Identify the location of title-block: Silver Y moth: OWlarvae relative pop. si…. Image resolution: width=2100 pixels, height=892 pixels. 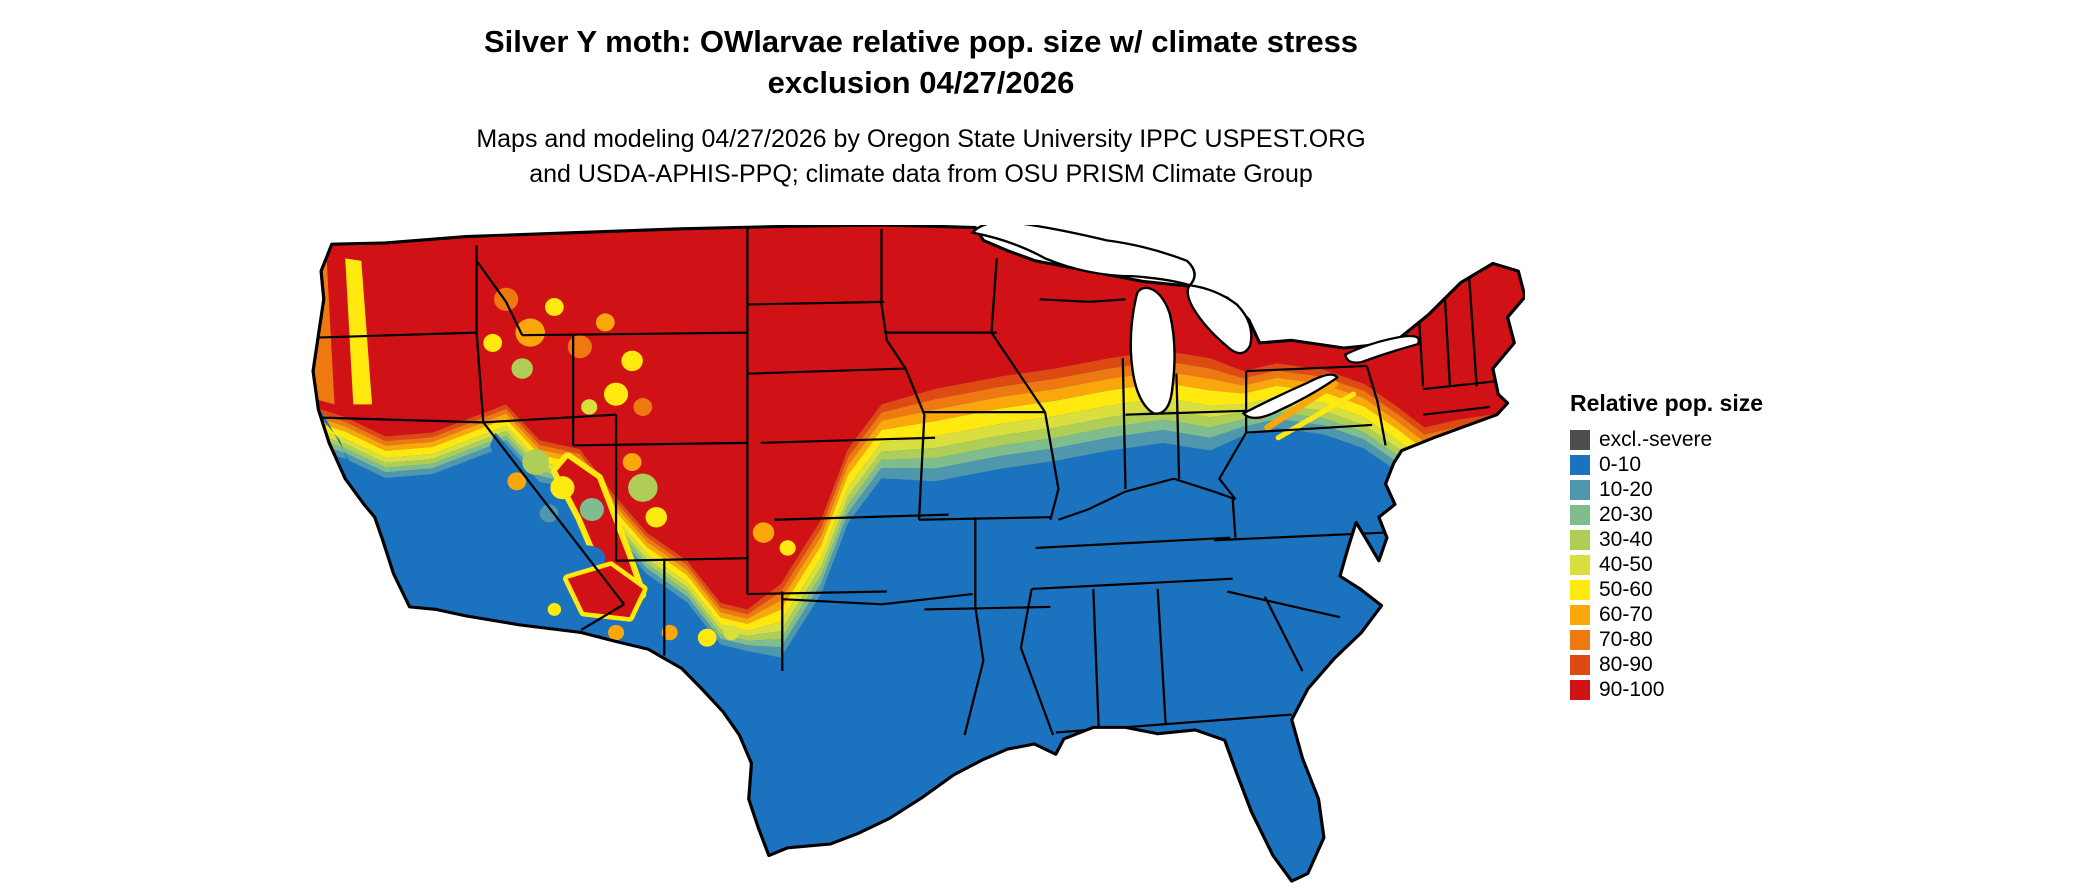
(921, 107).